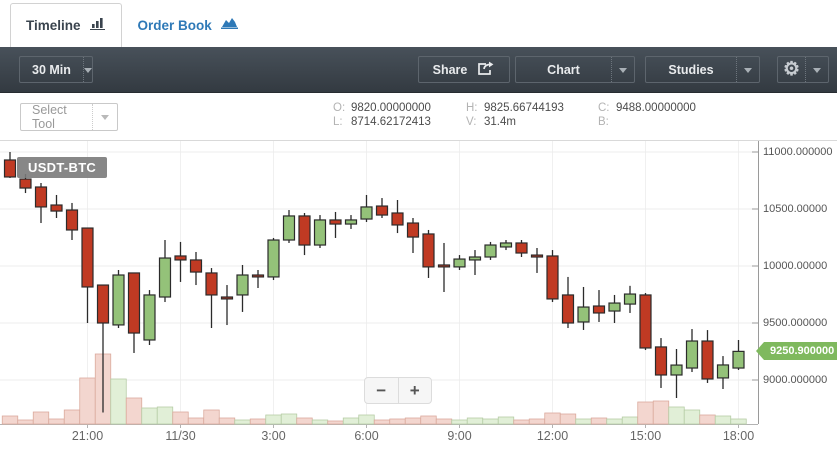 The height and width of the screenshot is (452, 837). Describe the element at coordinates (803, 69) in the screenshot. I see `settings-dropdown: ⚙` at that location.